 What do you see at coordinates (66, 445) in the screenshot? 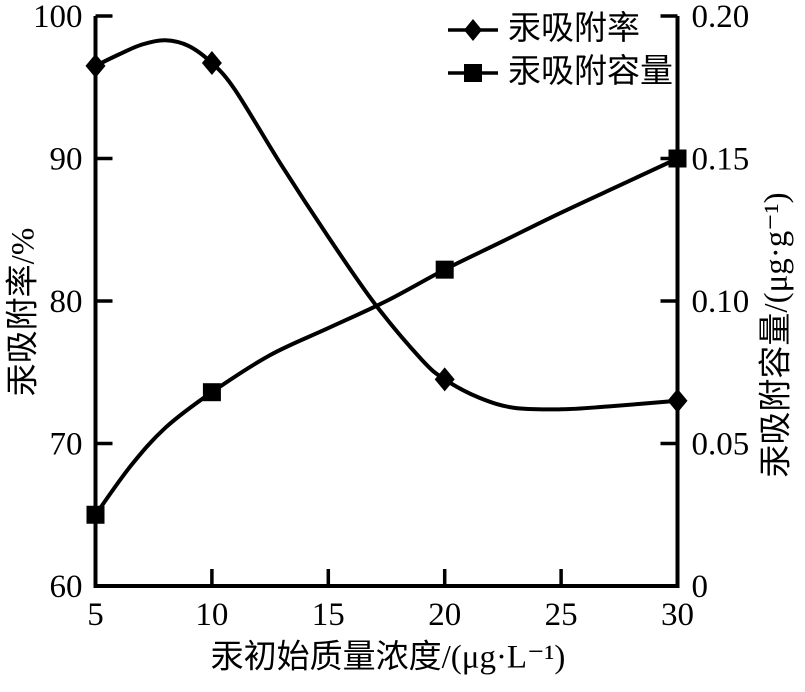
I see `left-tick-label: 70` at bounding box center [66, 445].